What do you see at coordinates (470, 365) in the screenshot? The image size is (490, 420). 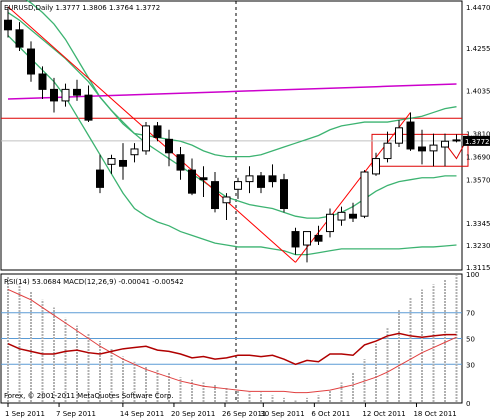 I see `indicator-axis-label: 30` at bounding box center [470, 365].